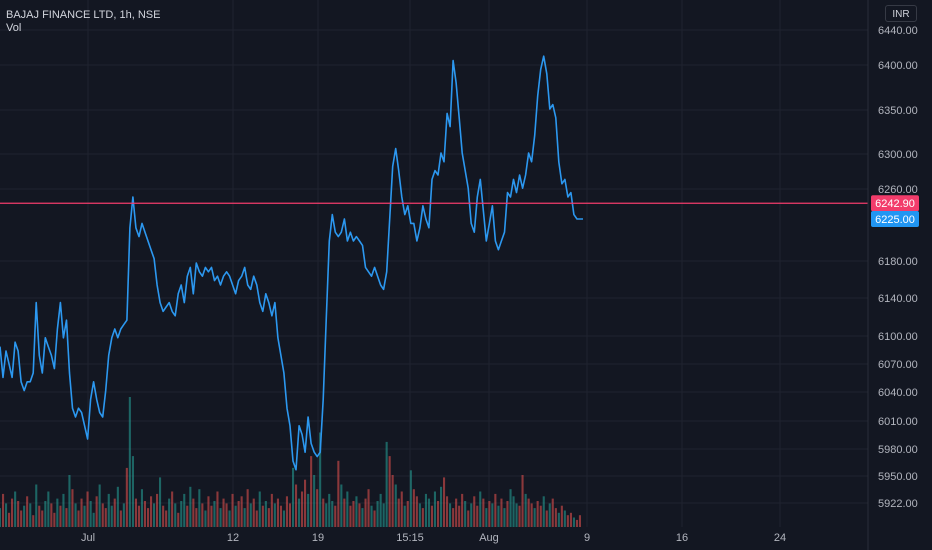  Describe the element at coordinates (901, 13) in the screenshot. I see `currency-button: INR` at that location.